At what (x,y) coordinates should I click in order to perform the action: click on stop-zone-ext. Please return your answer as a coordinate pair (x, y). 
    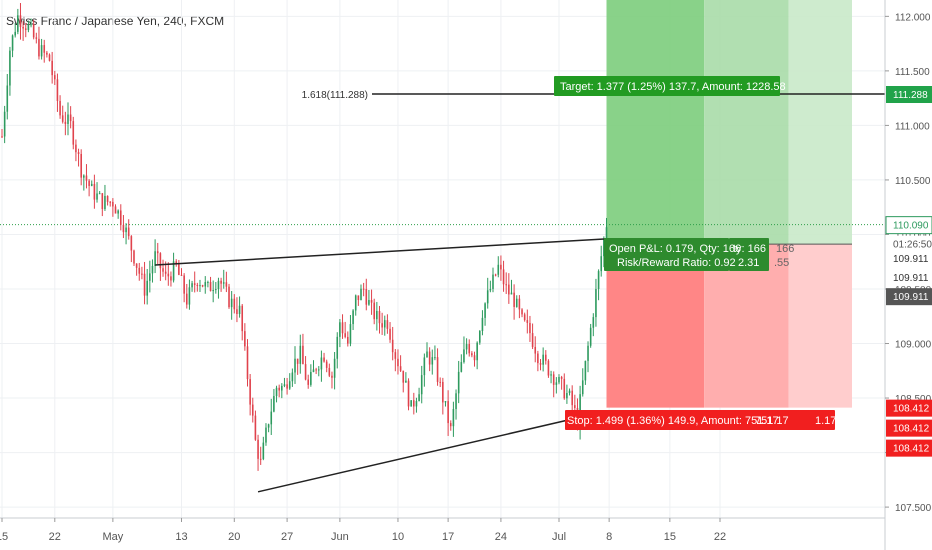
    Looking at the image, I should click on (746, 326).